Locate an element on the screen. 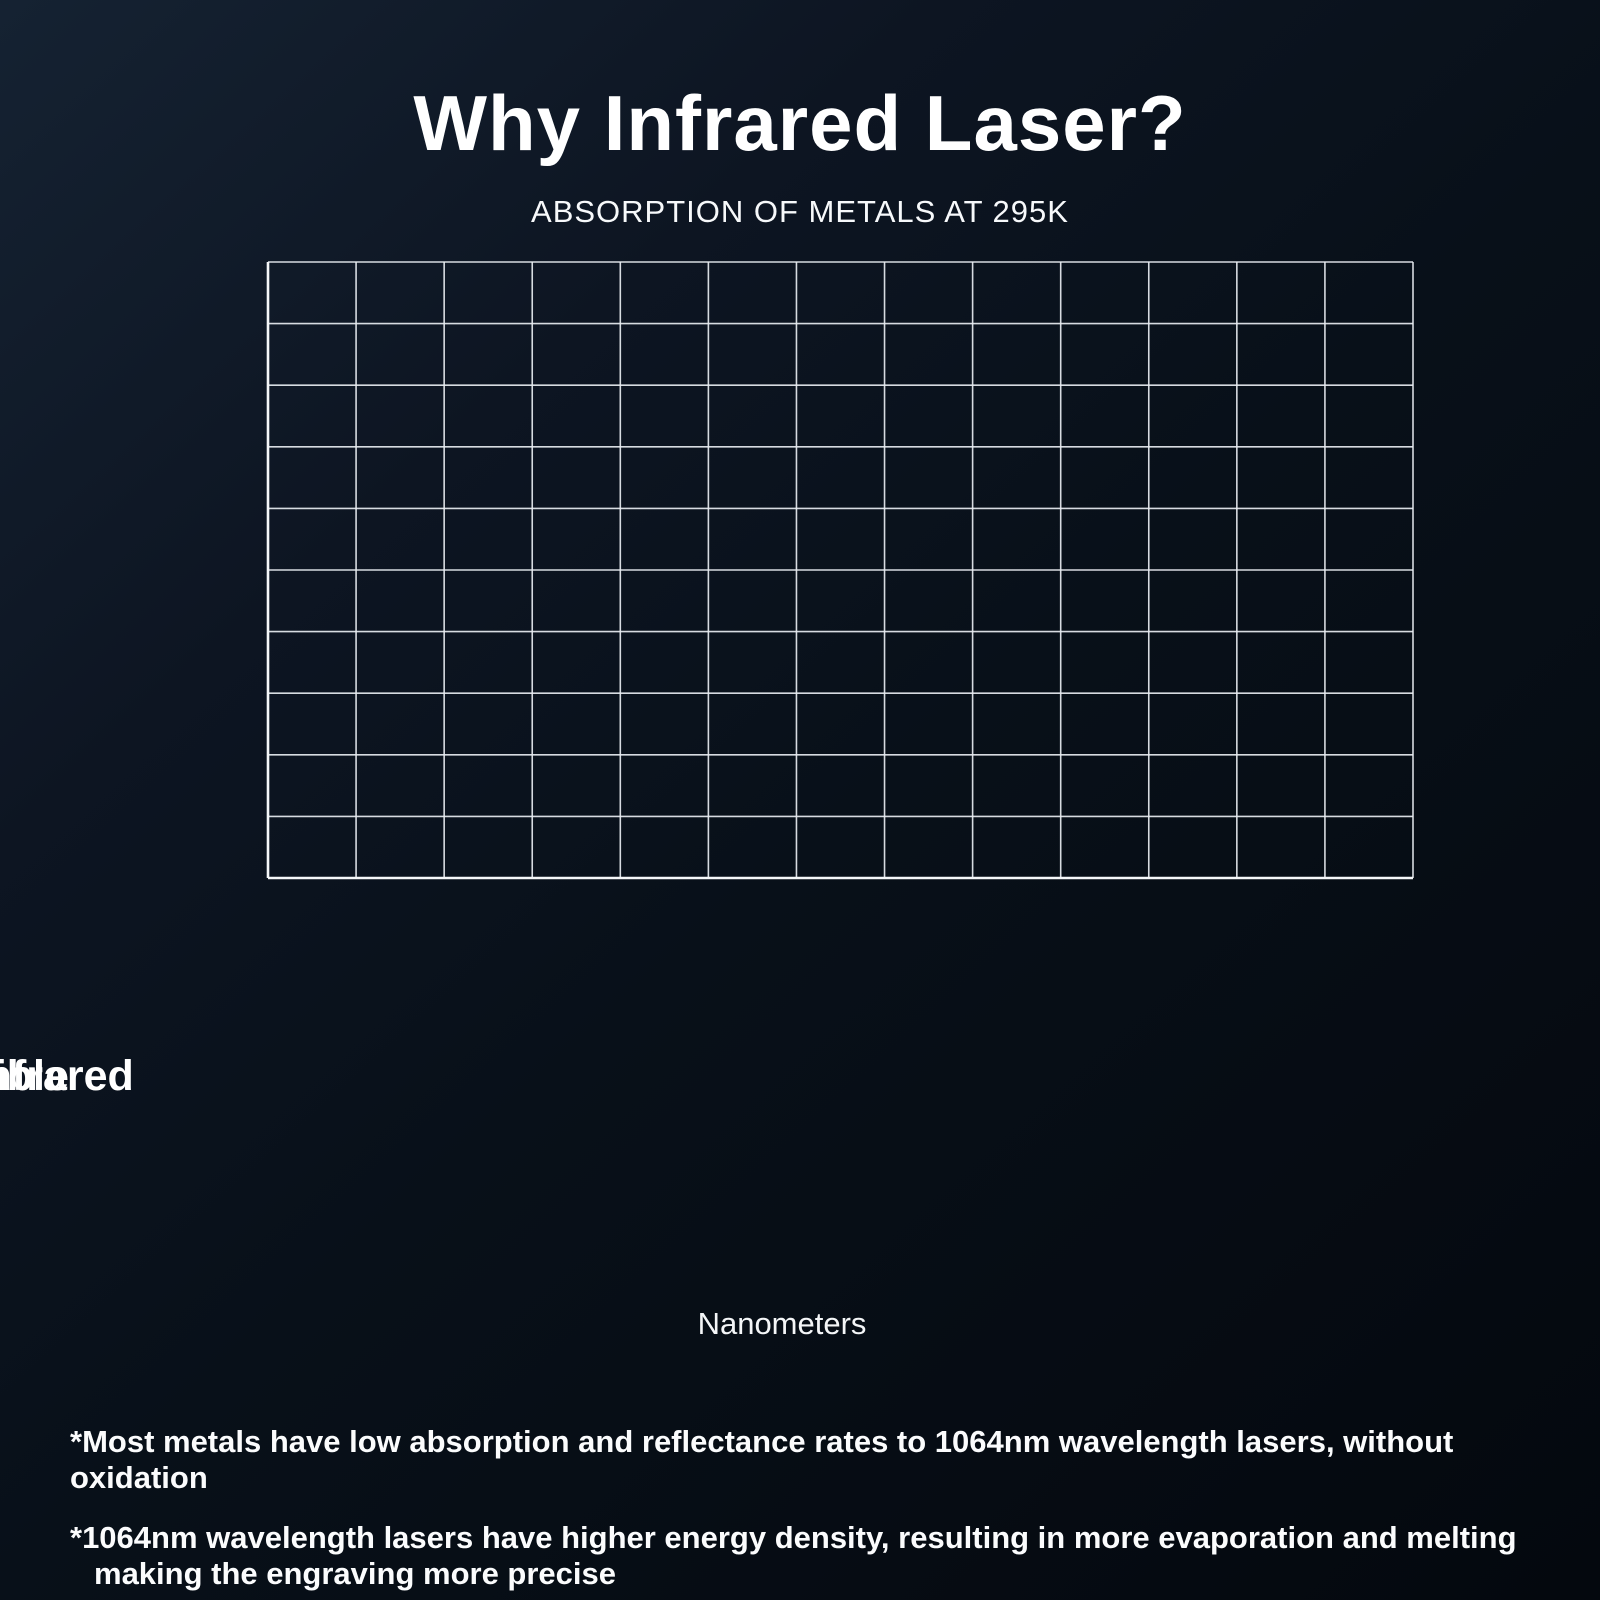 The height and width of the screenshot is (1600, 1600). near-infrared-band-label: Near Infrared is located at coordinates (67, 1076).